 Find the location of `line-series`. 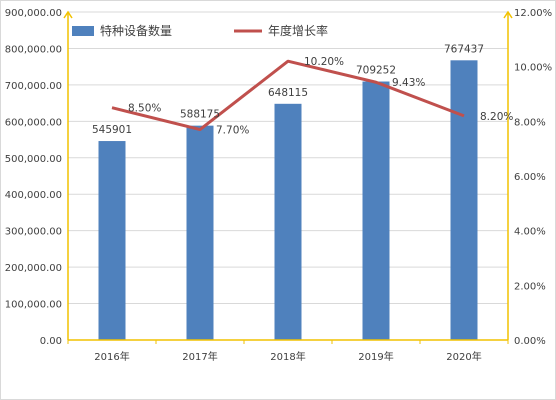

line-series is located at coordinates (288, 95).